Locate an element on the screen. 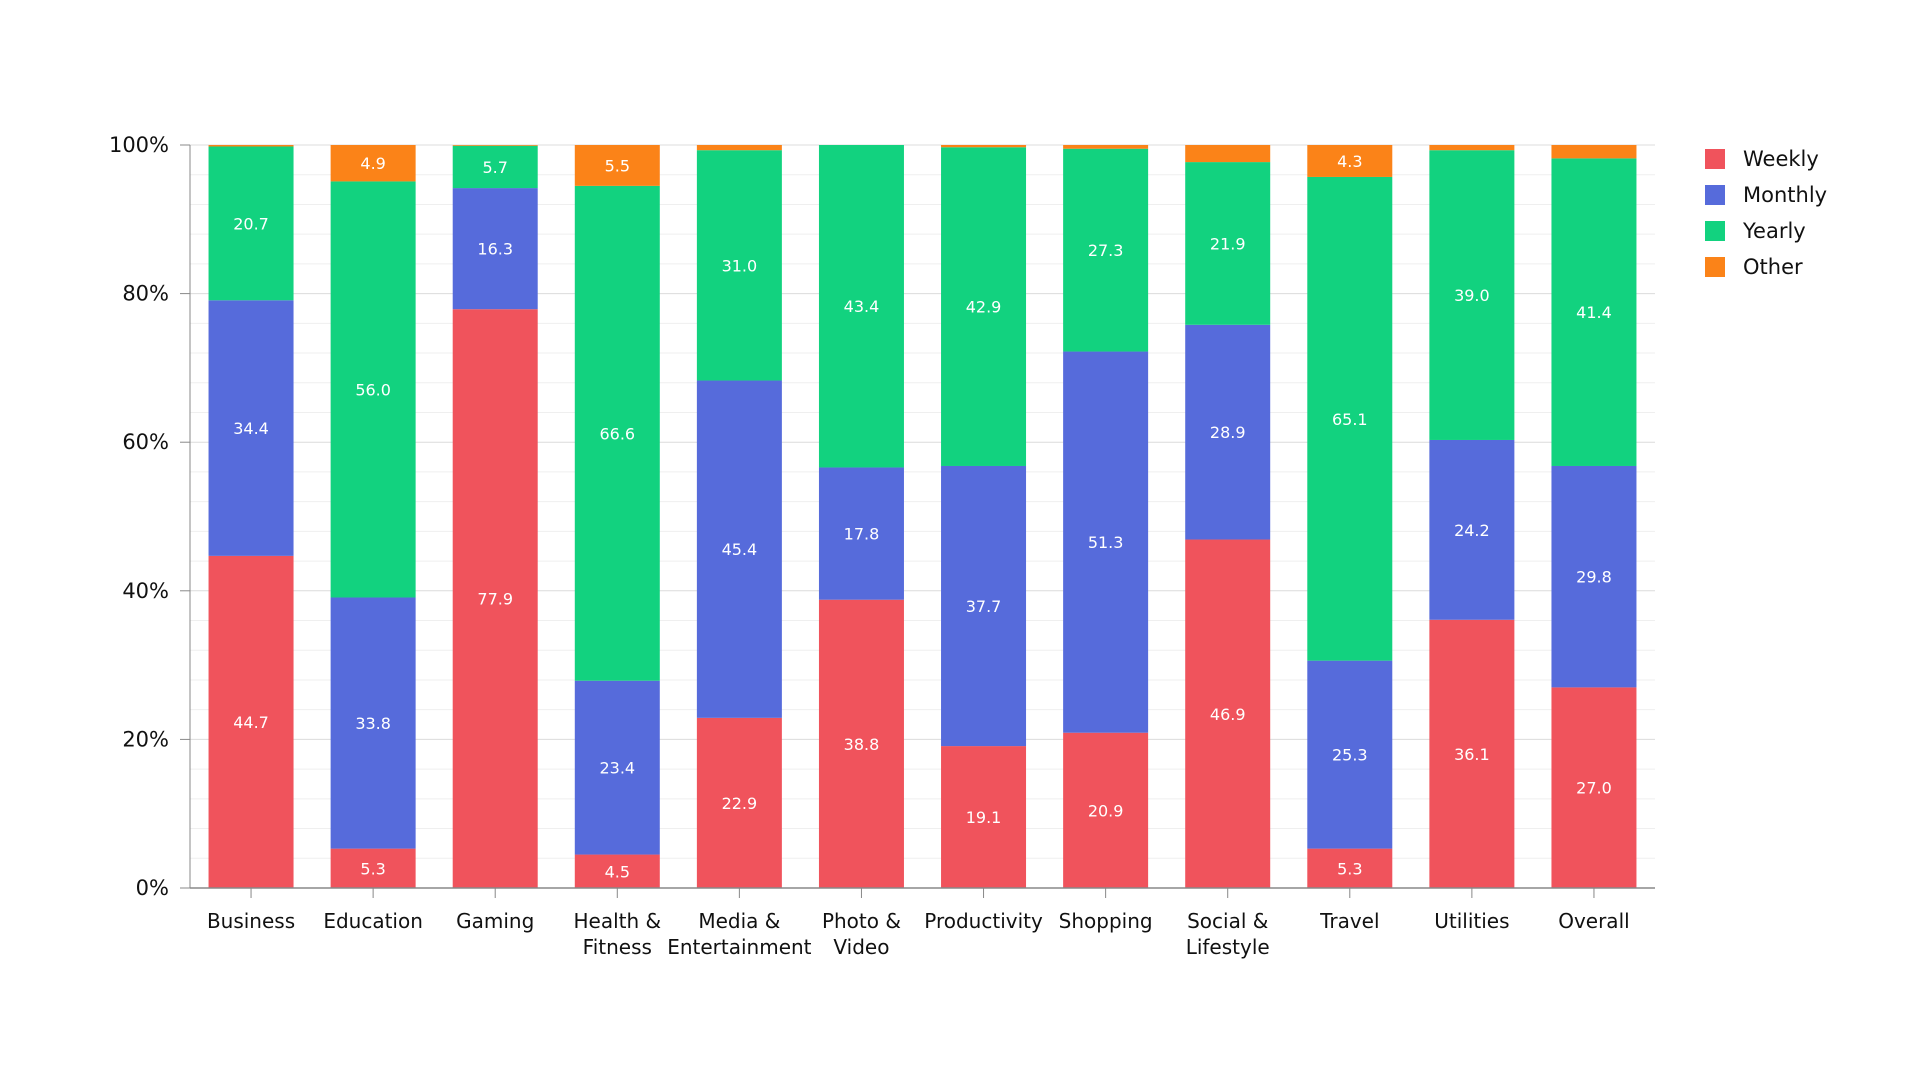  data-label-business-yearly: 20.7 is located at coordinates (251, 223).